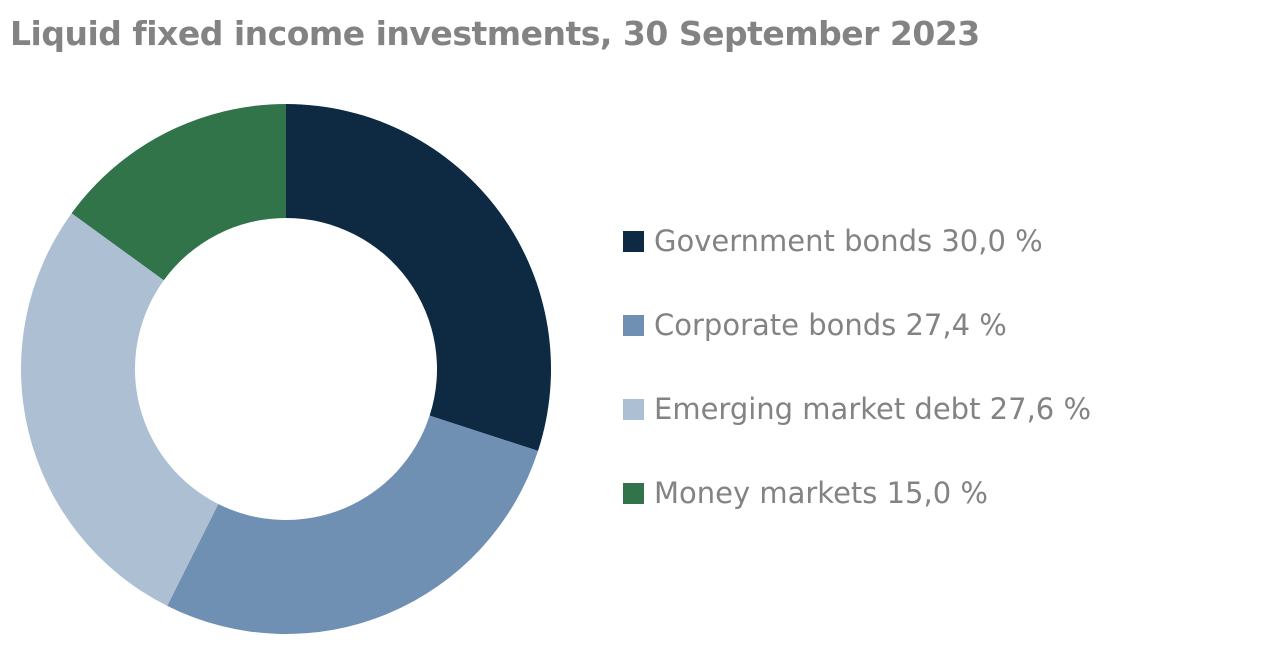 The width and height of the screenshot is (1288, 672). What do you see at coordinates (418, 277) in the screenshot?
I see `slice-government-bonds` at bounding box center [418, 277].